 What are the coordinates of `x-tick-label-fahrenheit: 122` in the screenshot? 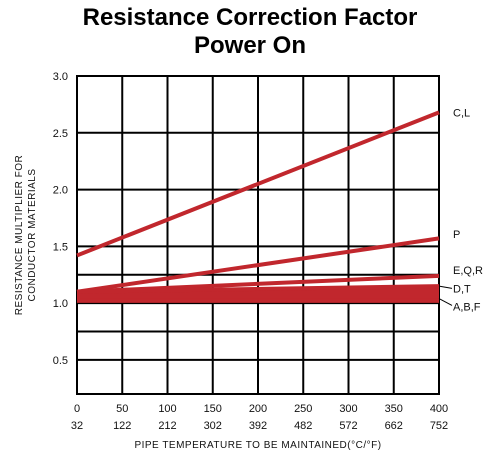 It's located at (122, 426).